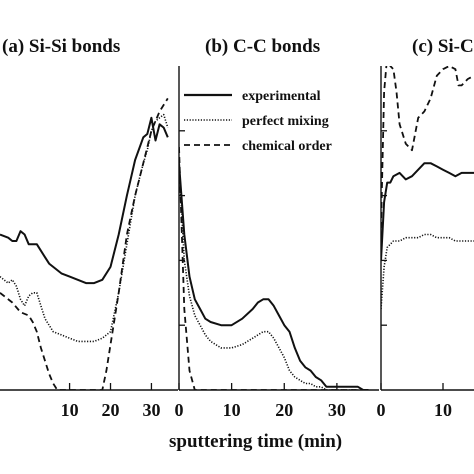  I want to click on panel-b-x-tick-label: 20, so click(284, 410).